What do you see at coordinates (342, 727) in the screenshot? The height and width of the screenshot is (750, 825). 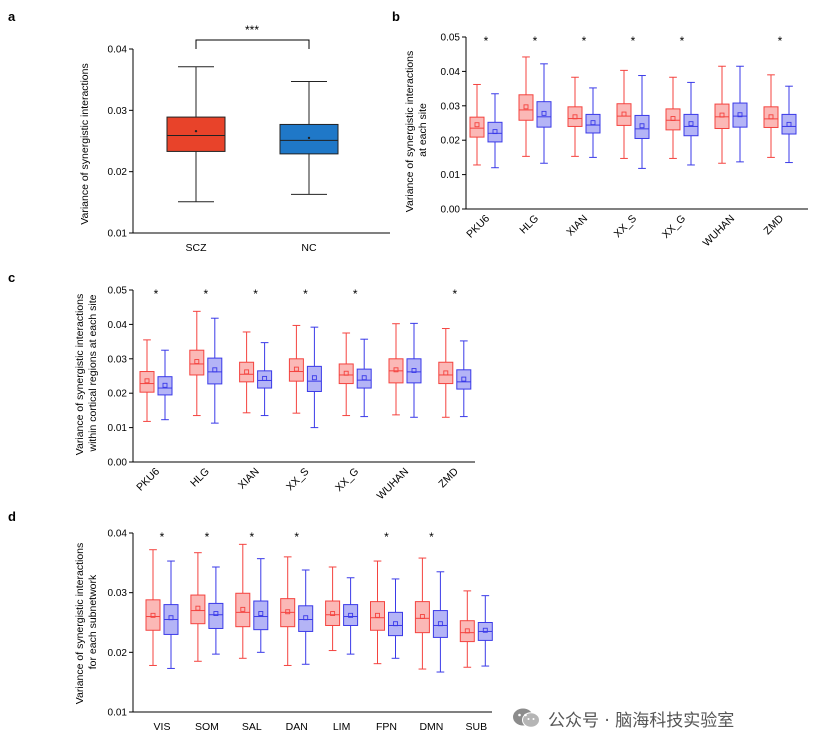 I see `panel-d-category-label: LIM` at bounding box center [342, 727].